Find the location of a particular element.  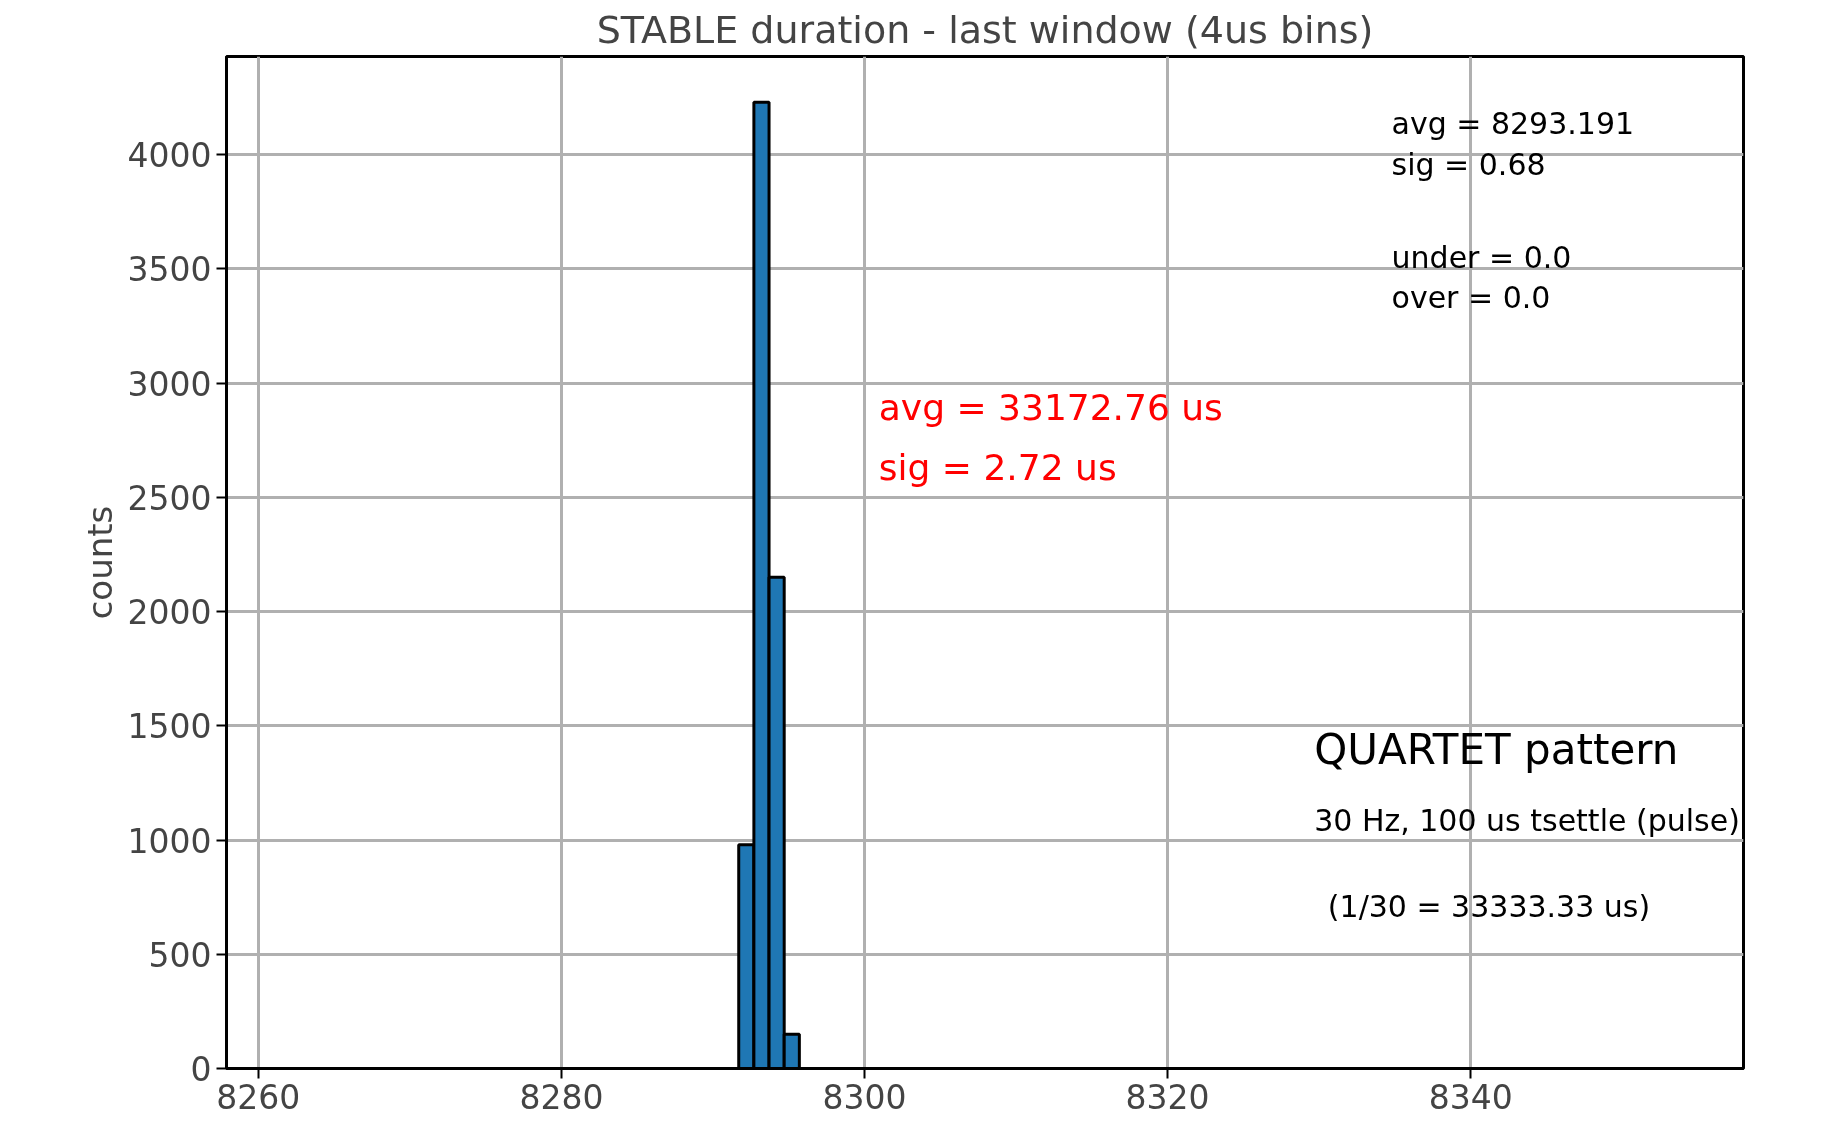

x-tick-label: 8340 is located at coordinates (1470, 1097).